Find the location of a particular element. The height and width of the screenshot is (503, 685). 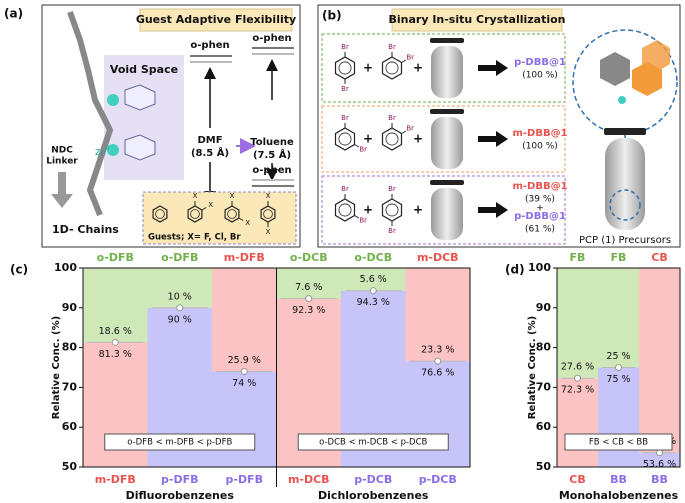

value-label: 94.3 % is located at coordinates (373, 302).